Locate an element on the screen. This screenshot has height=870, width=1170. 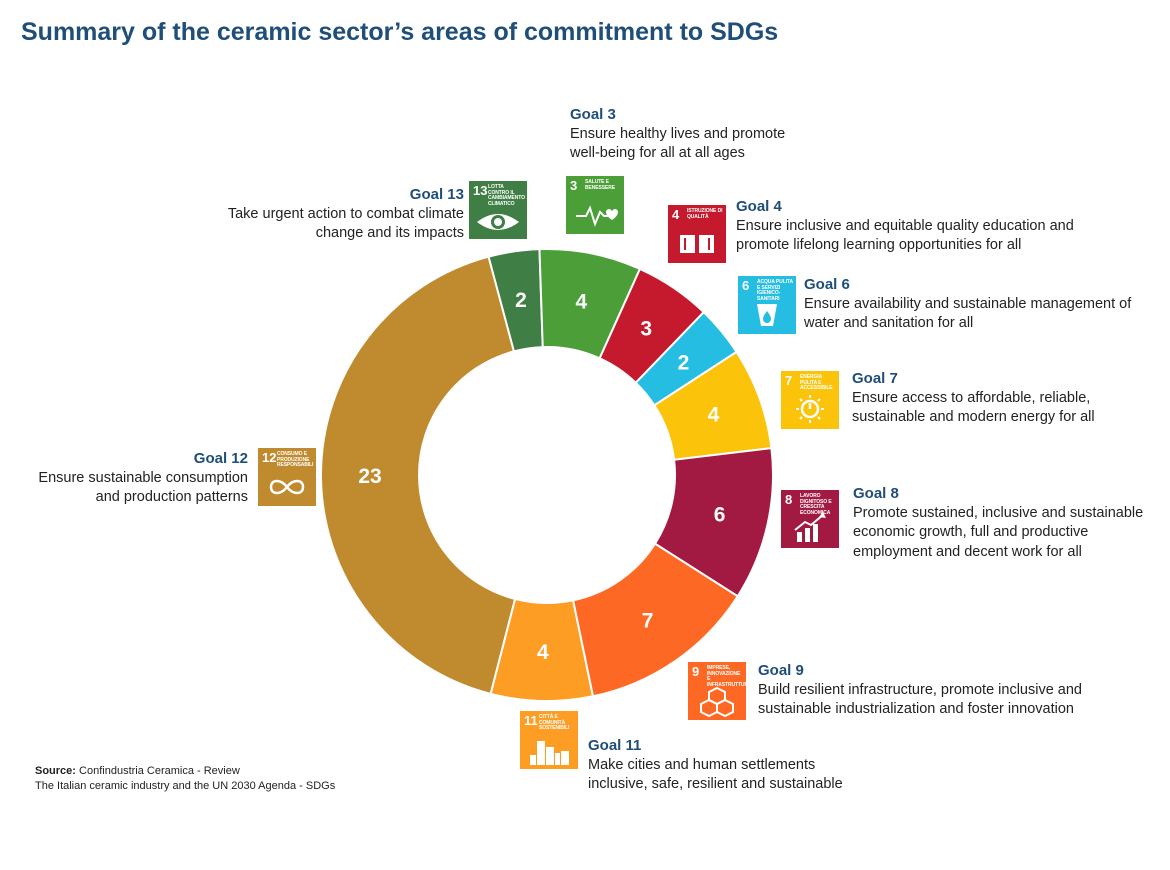
value-label-goal-3: 4 is located at coordinates (581, 301).